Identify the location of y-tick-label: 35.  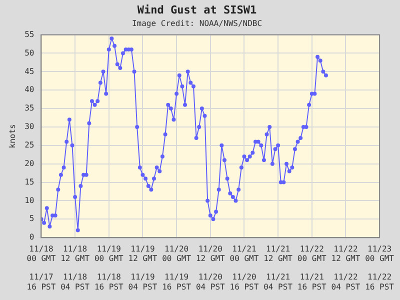
(29, 108).